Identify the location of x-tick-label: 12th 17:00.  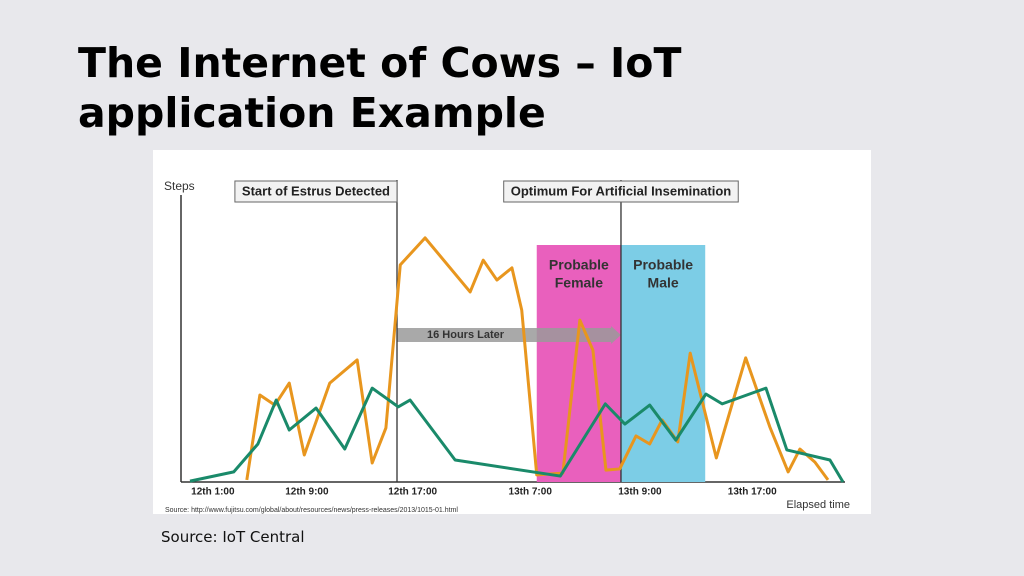
(412, 492).